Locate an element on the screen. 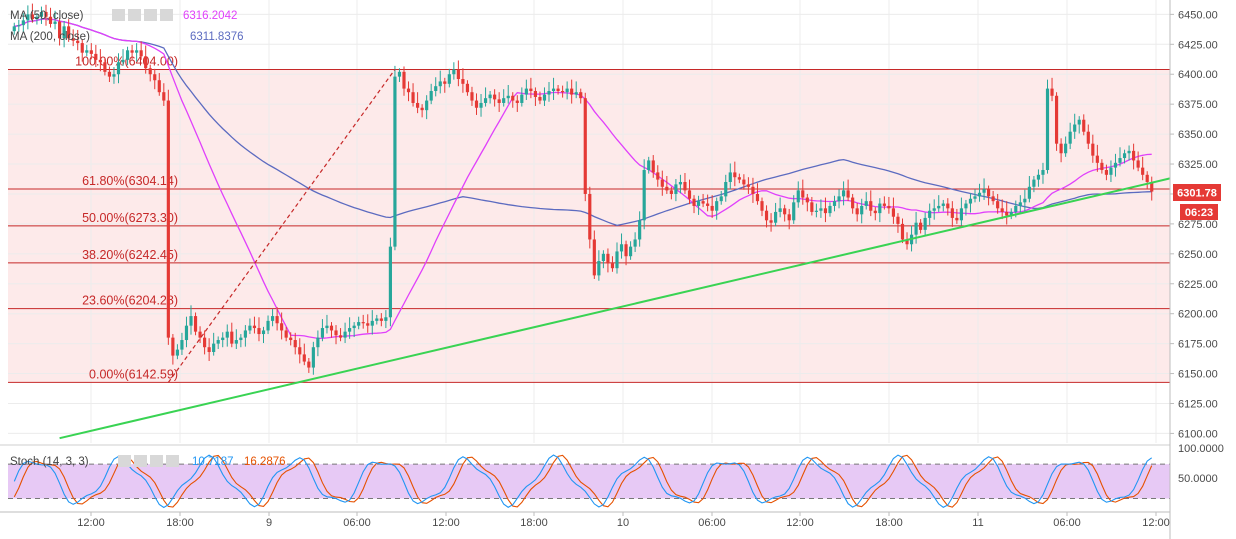  y-tick-label-4: 6350.00 is located at coordinates (1198, 135).